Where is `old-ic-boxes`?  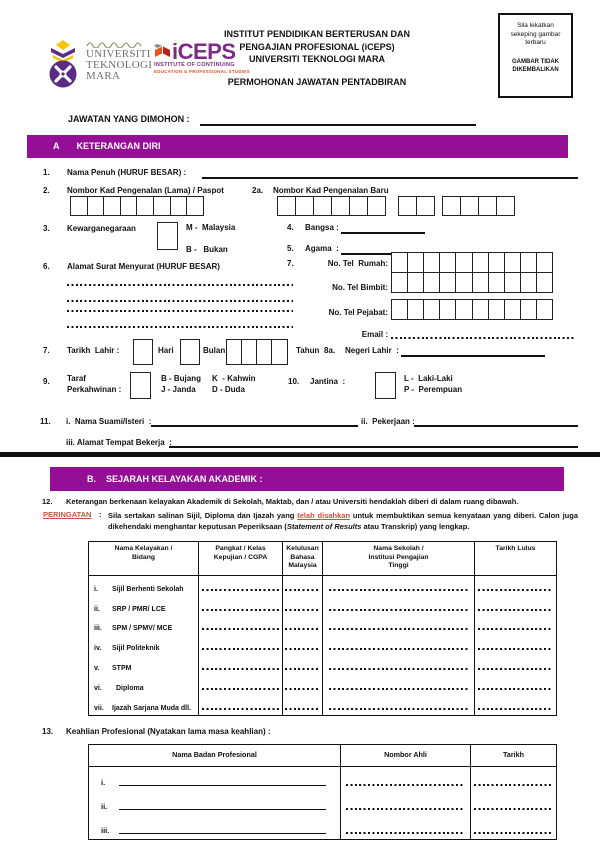
old-ic-boxes is located at coordinates (137, 206).